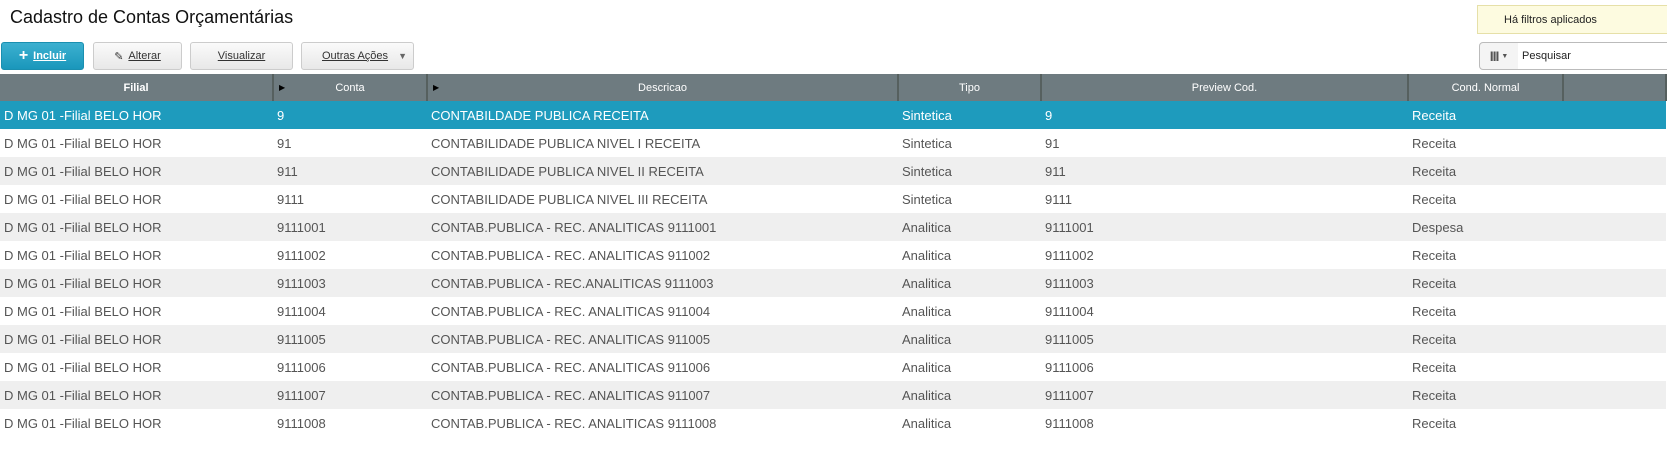 The height and width of the screenshot is (467, 1667). Describe the element at coordinates (1485, 227) in the screenshot. I see `table-cell: Despesa` at that location.